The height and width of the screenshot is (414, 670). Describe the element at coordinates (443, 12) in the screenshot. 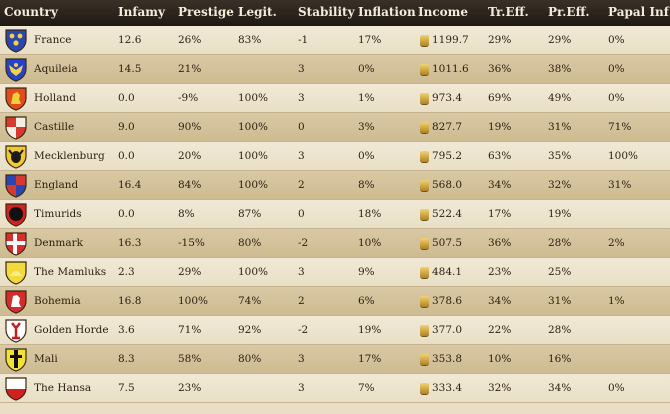

I see `header-income: Income` at that location.